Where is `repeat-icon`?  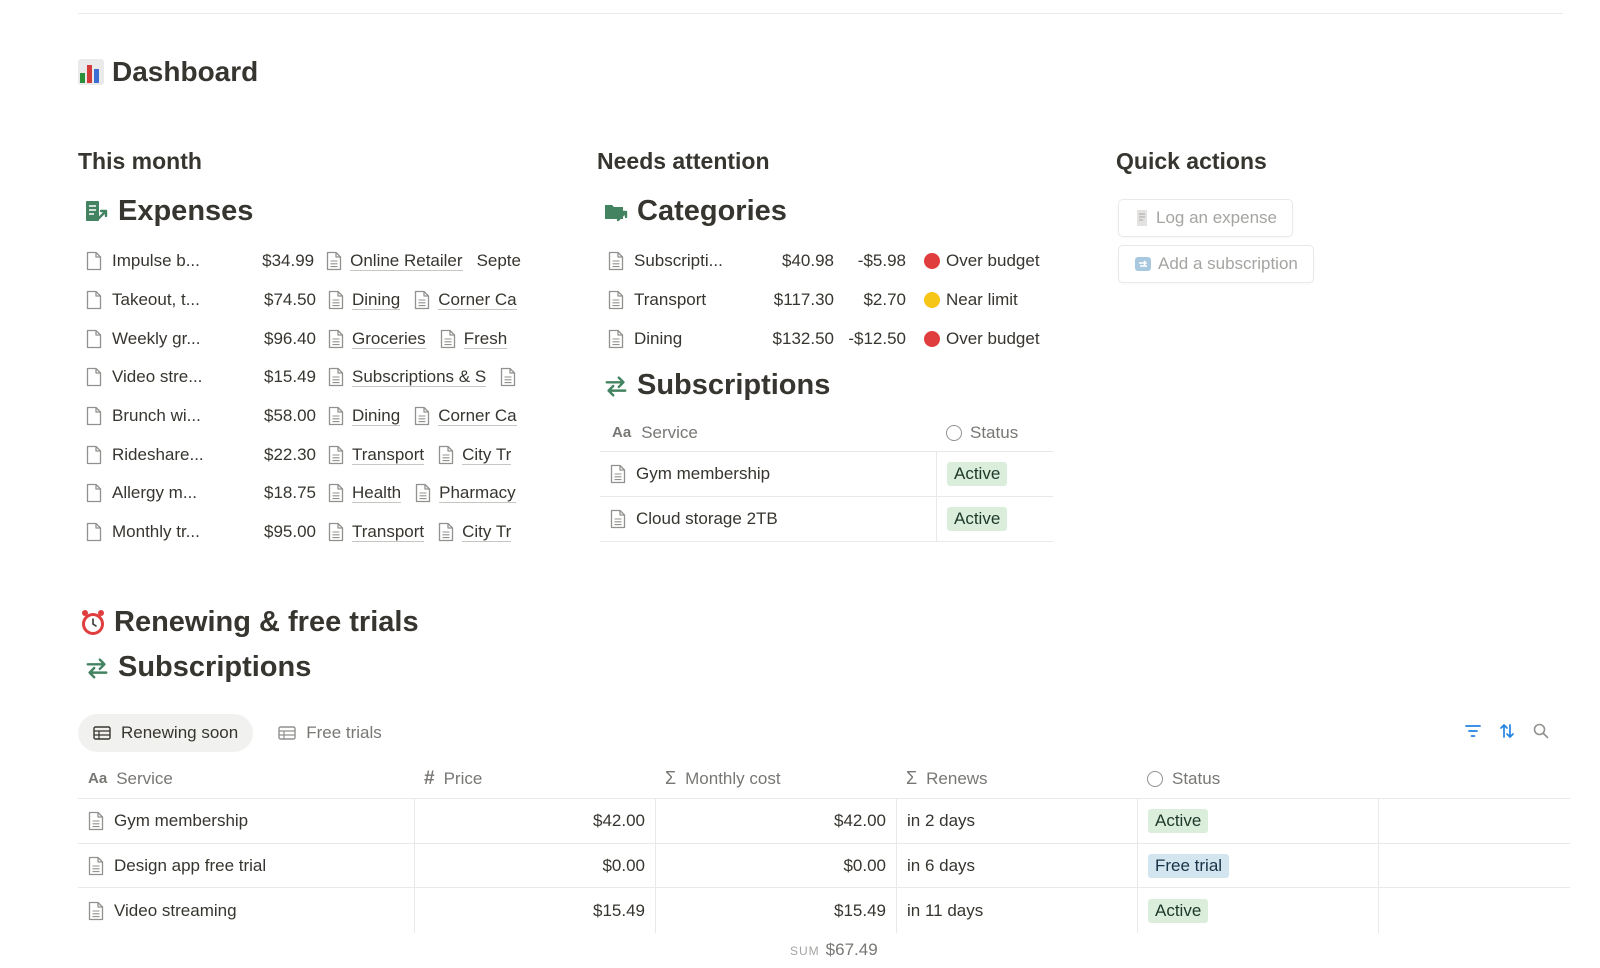 repeat-icon is located at coordinates (1143, 264).